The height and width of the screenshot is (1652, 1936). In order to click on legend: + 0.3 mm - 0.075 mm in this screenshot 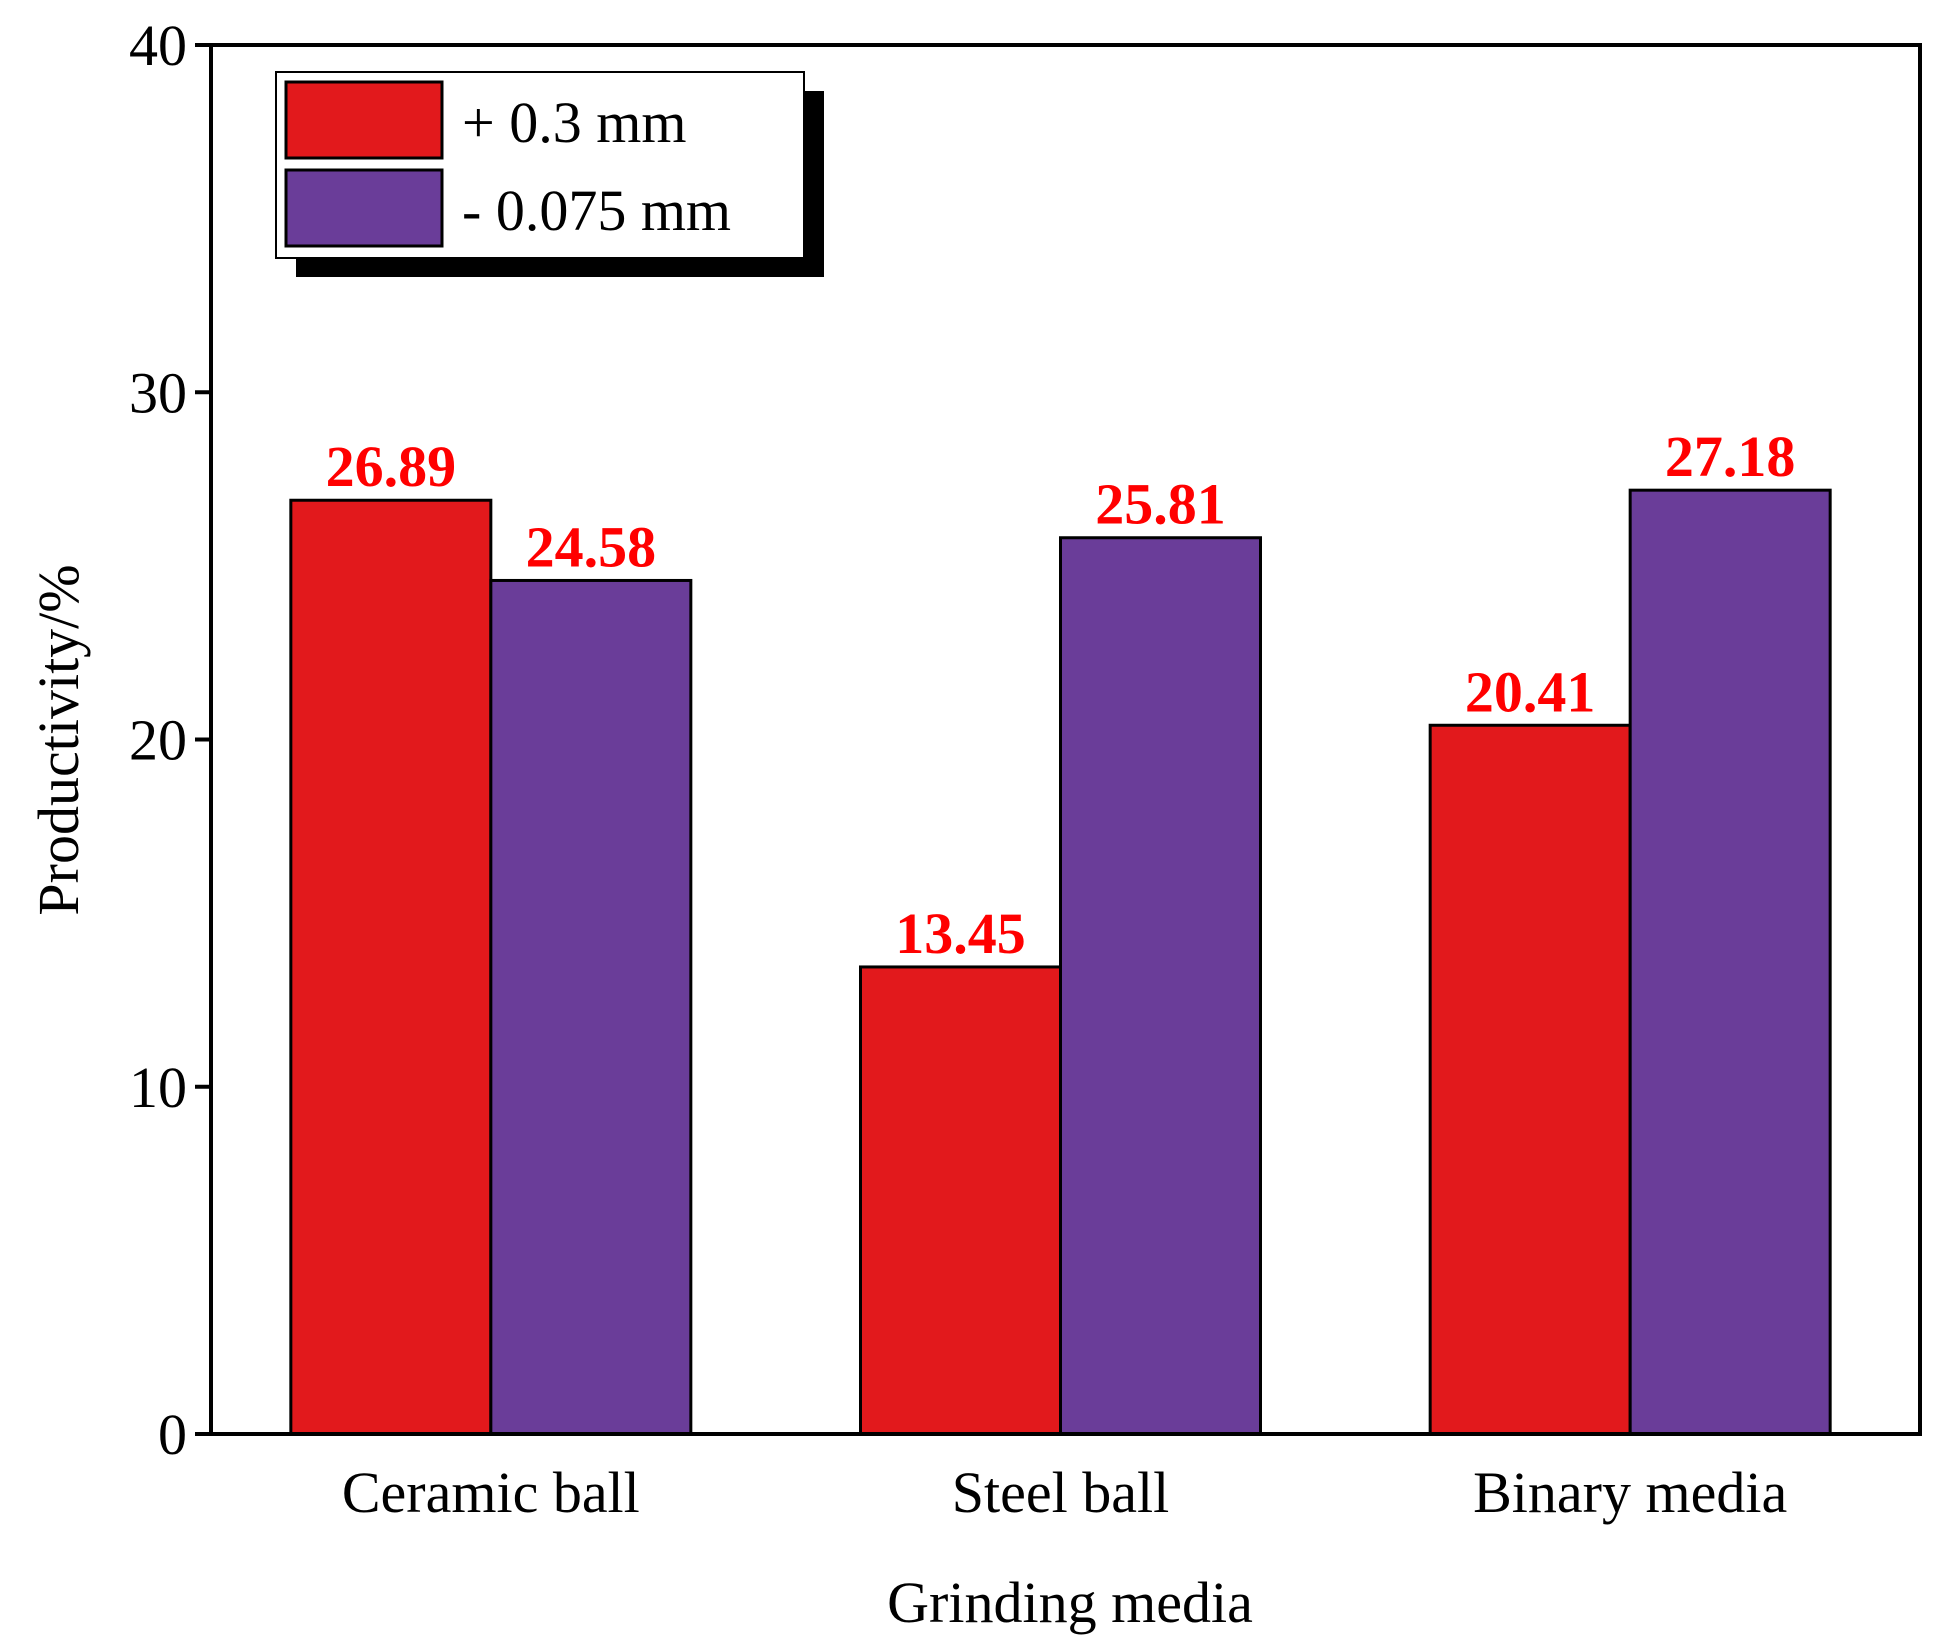, I will do `click(549, 174)`.